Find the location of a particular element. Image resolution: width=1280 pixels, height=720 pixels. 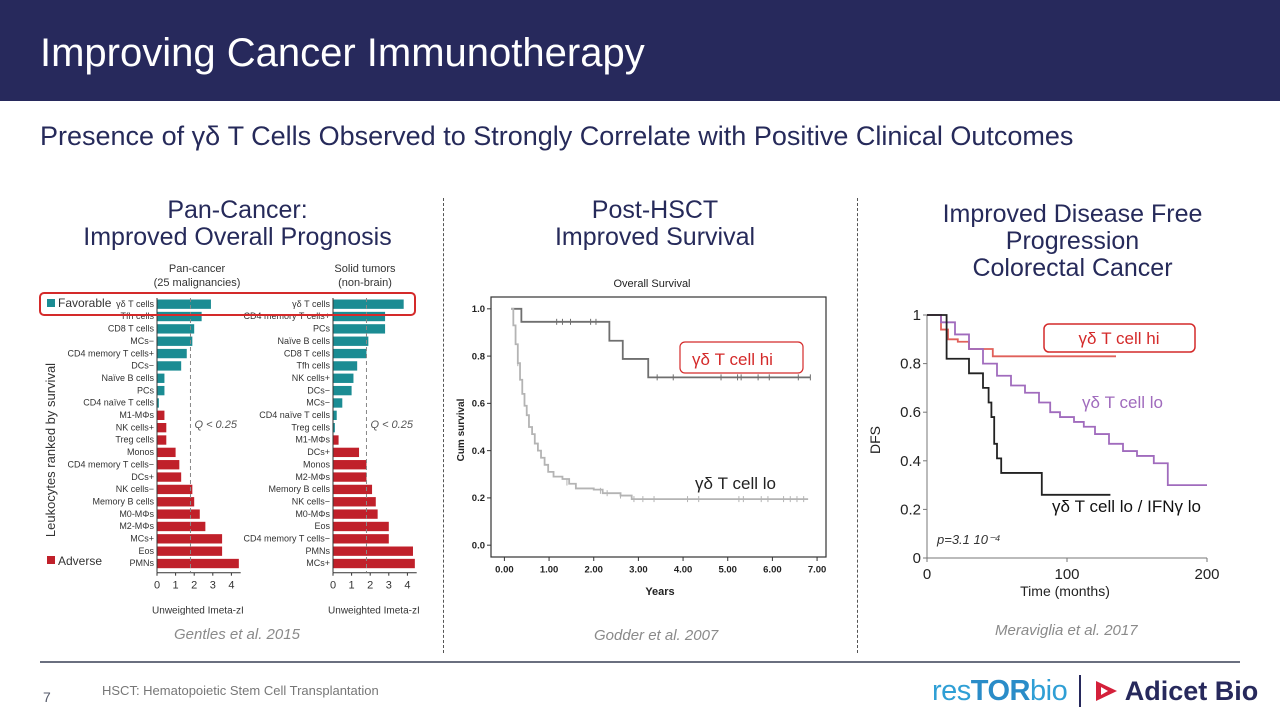

category-label: NK cells− is located at coordinates (311, 501).